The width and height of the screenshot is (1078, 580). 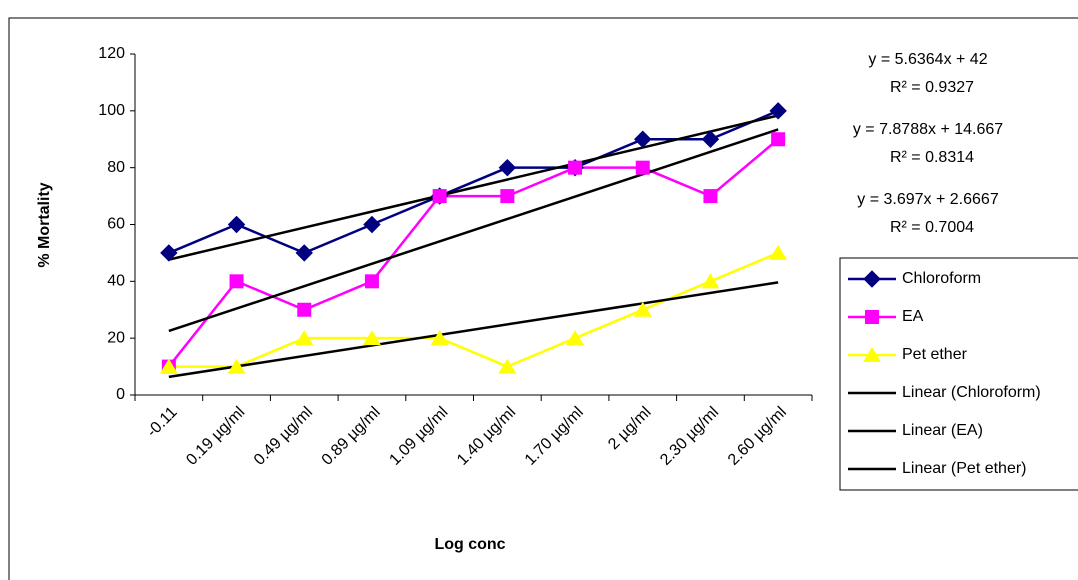 What do you see at coordinates (932, 227) in the screenshot?
I see `trend-r2: R² = 0.7004` at bounding box center [932, 227].